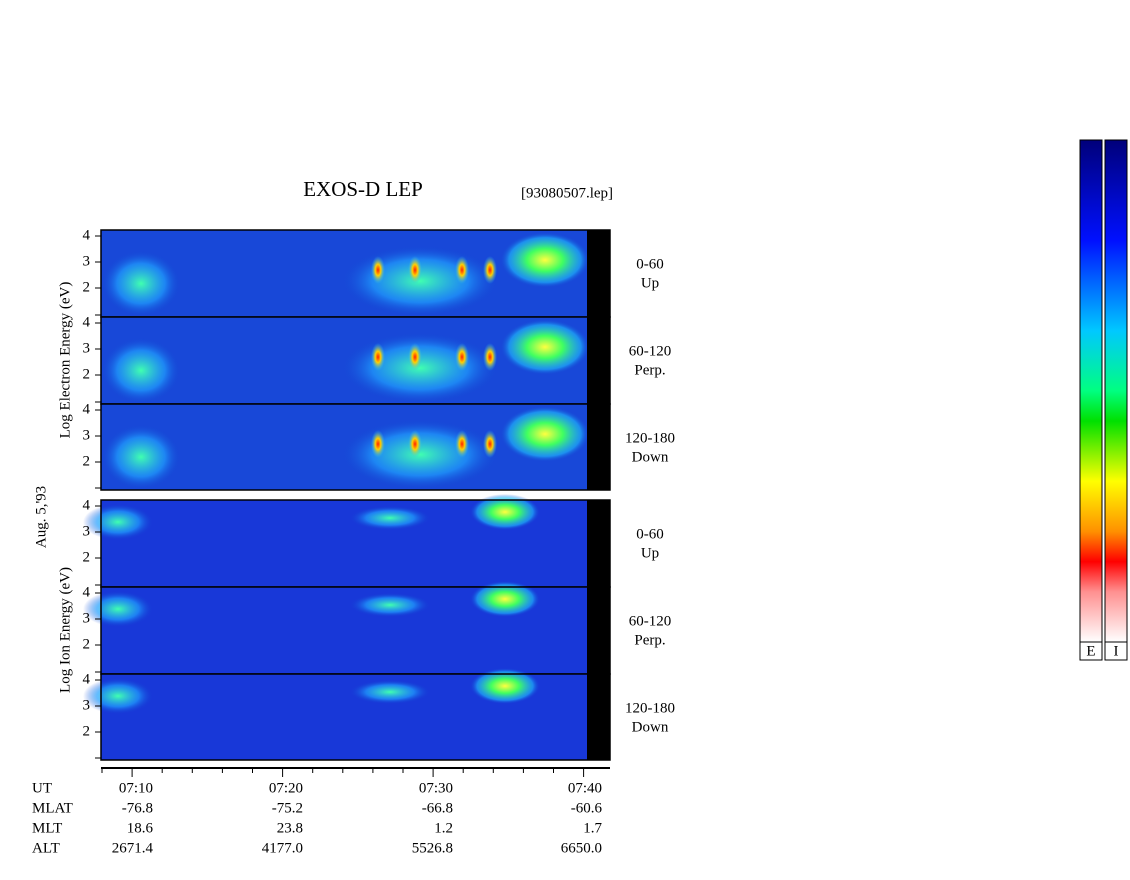 The height and width of the screenshot is (880, 1130). What do you see at coordinates (286, 788) in the screenshot?
I see `row-value: 07:20` at bounding box center [286, 788].